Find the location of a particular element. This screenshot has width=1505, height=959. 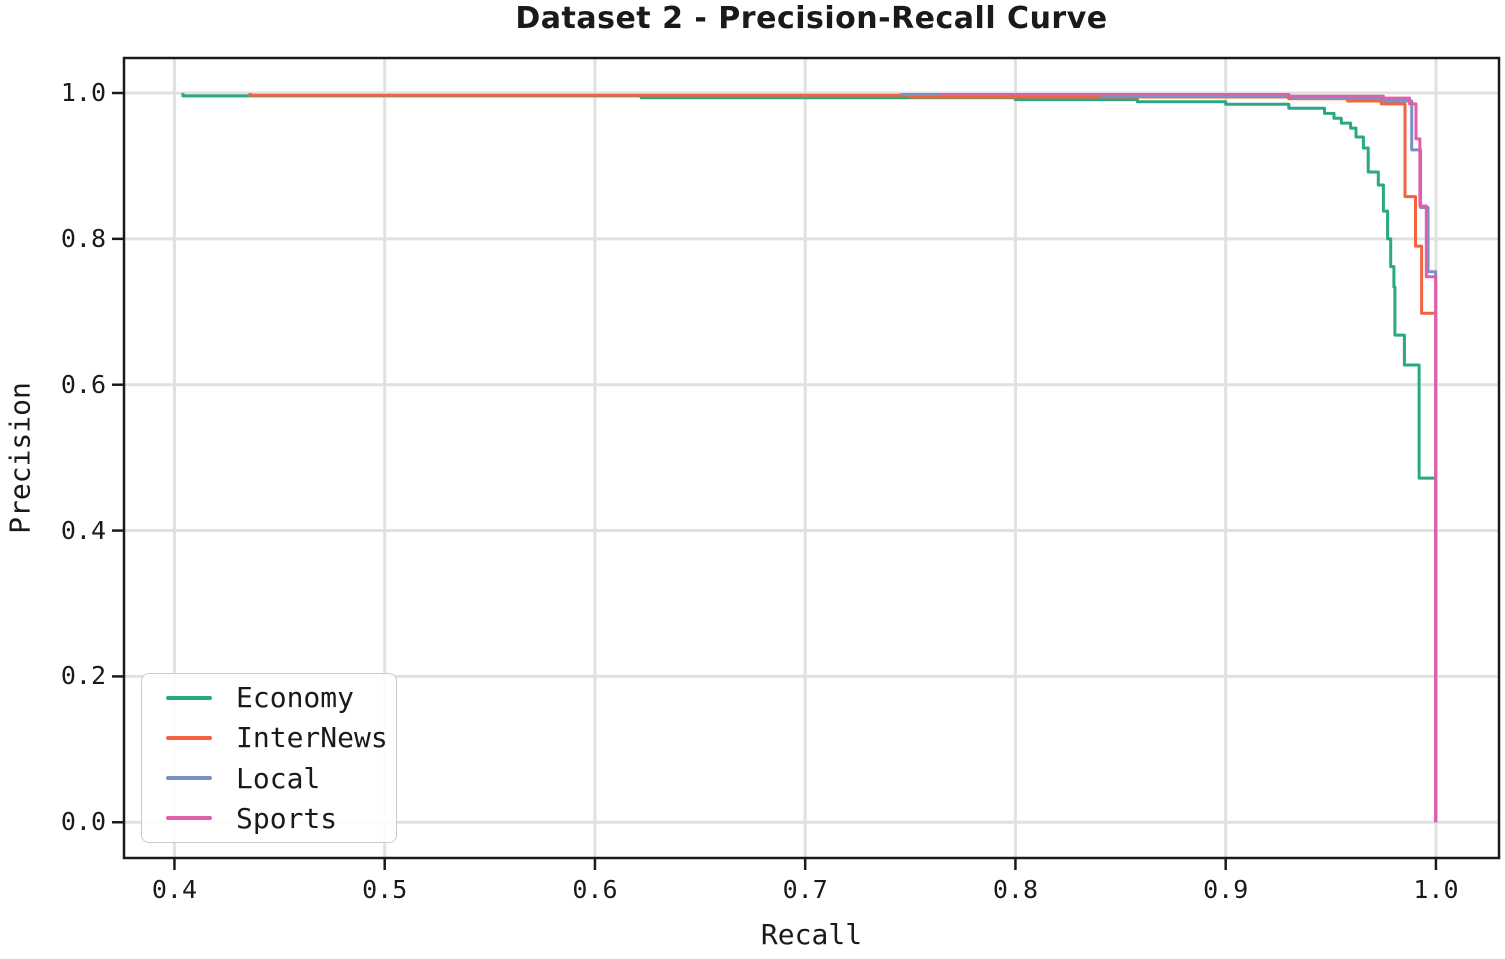

y-tick-label: 0.4 is located at coordinates (83, 530).